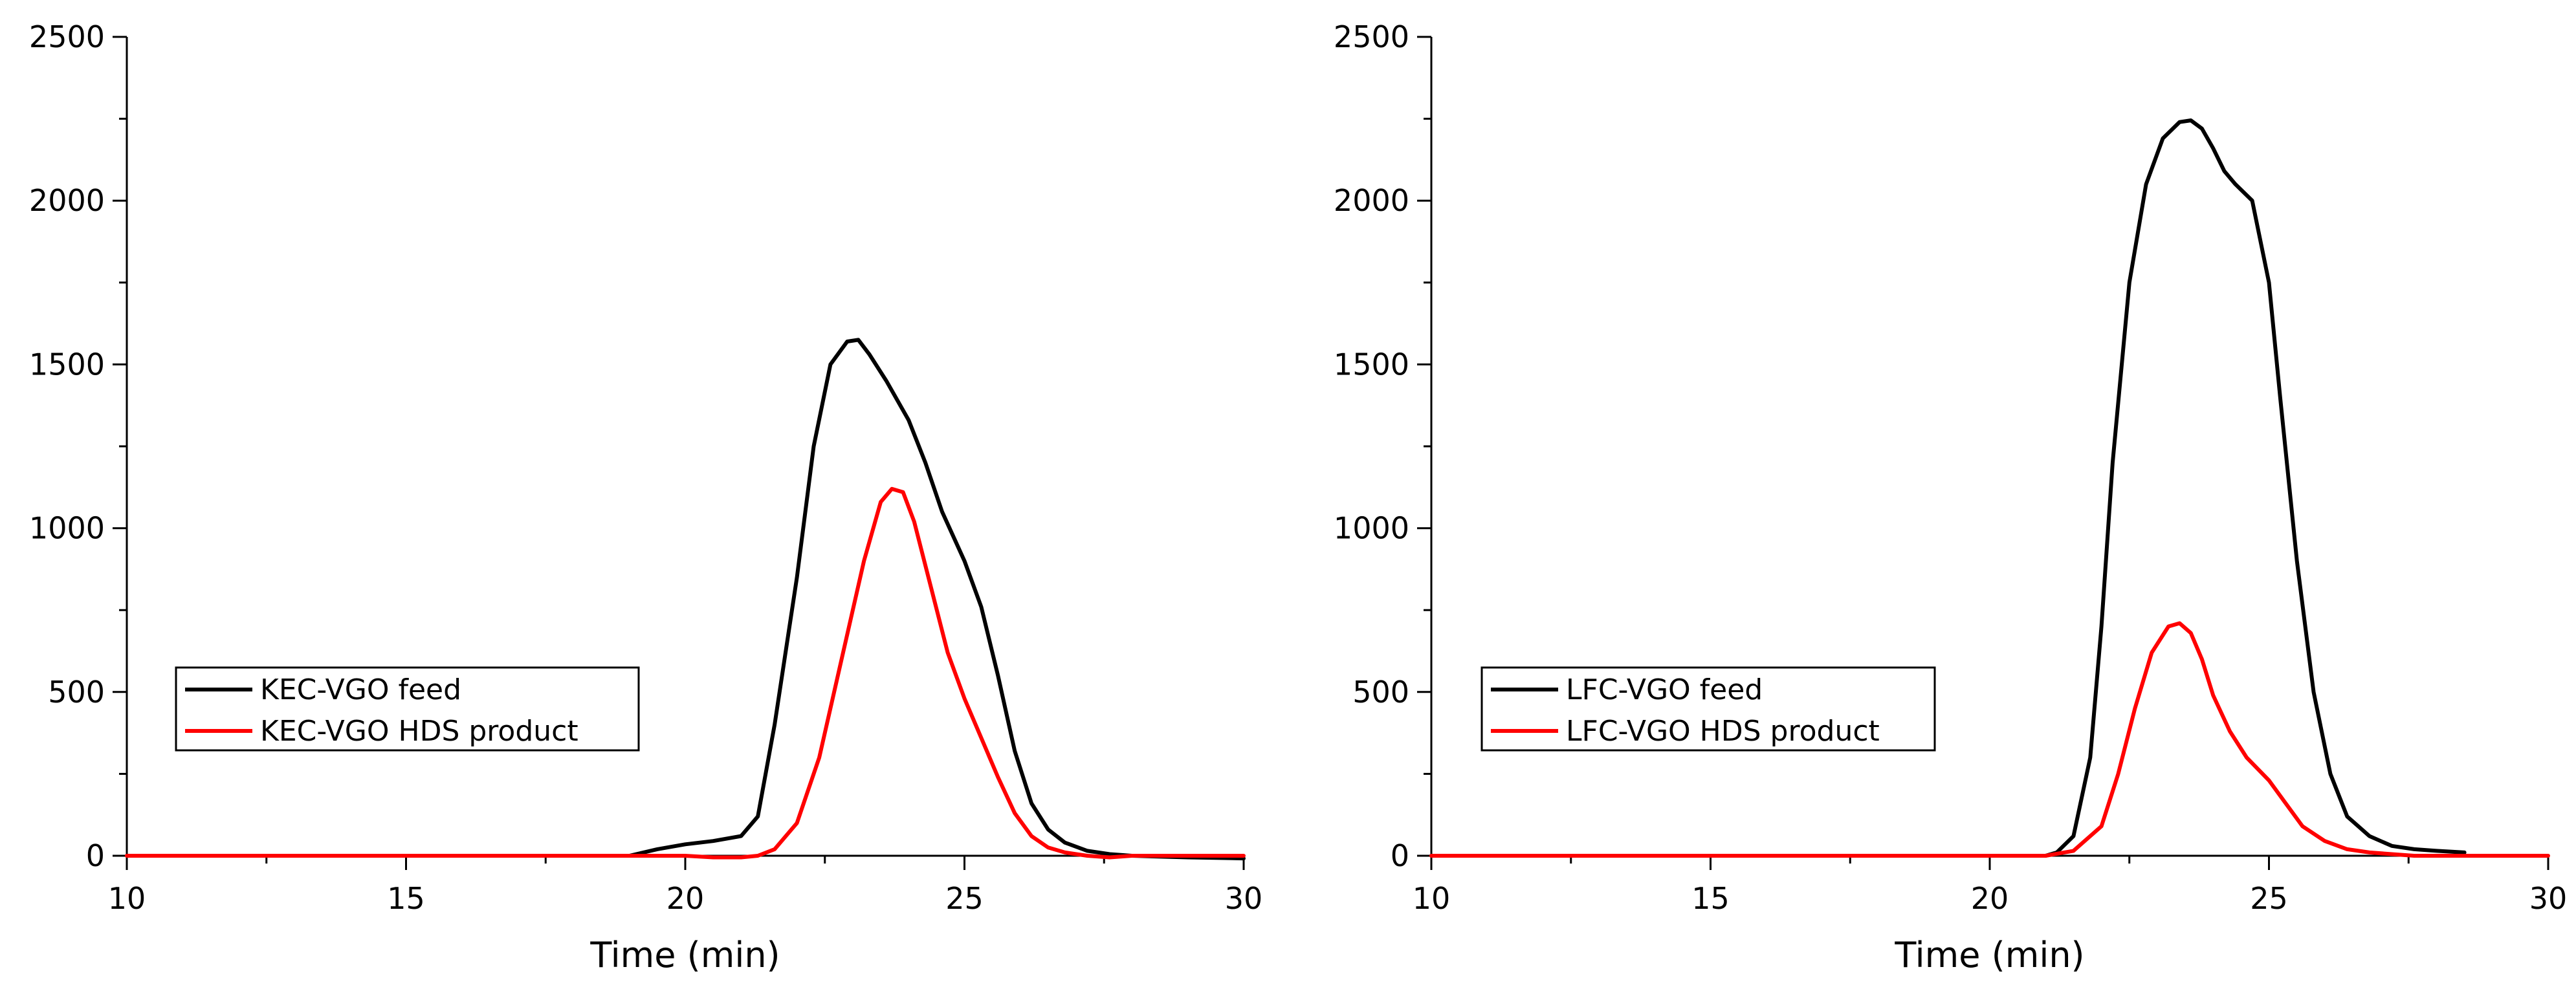  Describe the element at coordinates (1990, 739) in the screenshot. I see `series-line-hds-product` at that location.